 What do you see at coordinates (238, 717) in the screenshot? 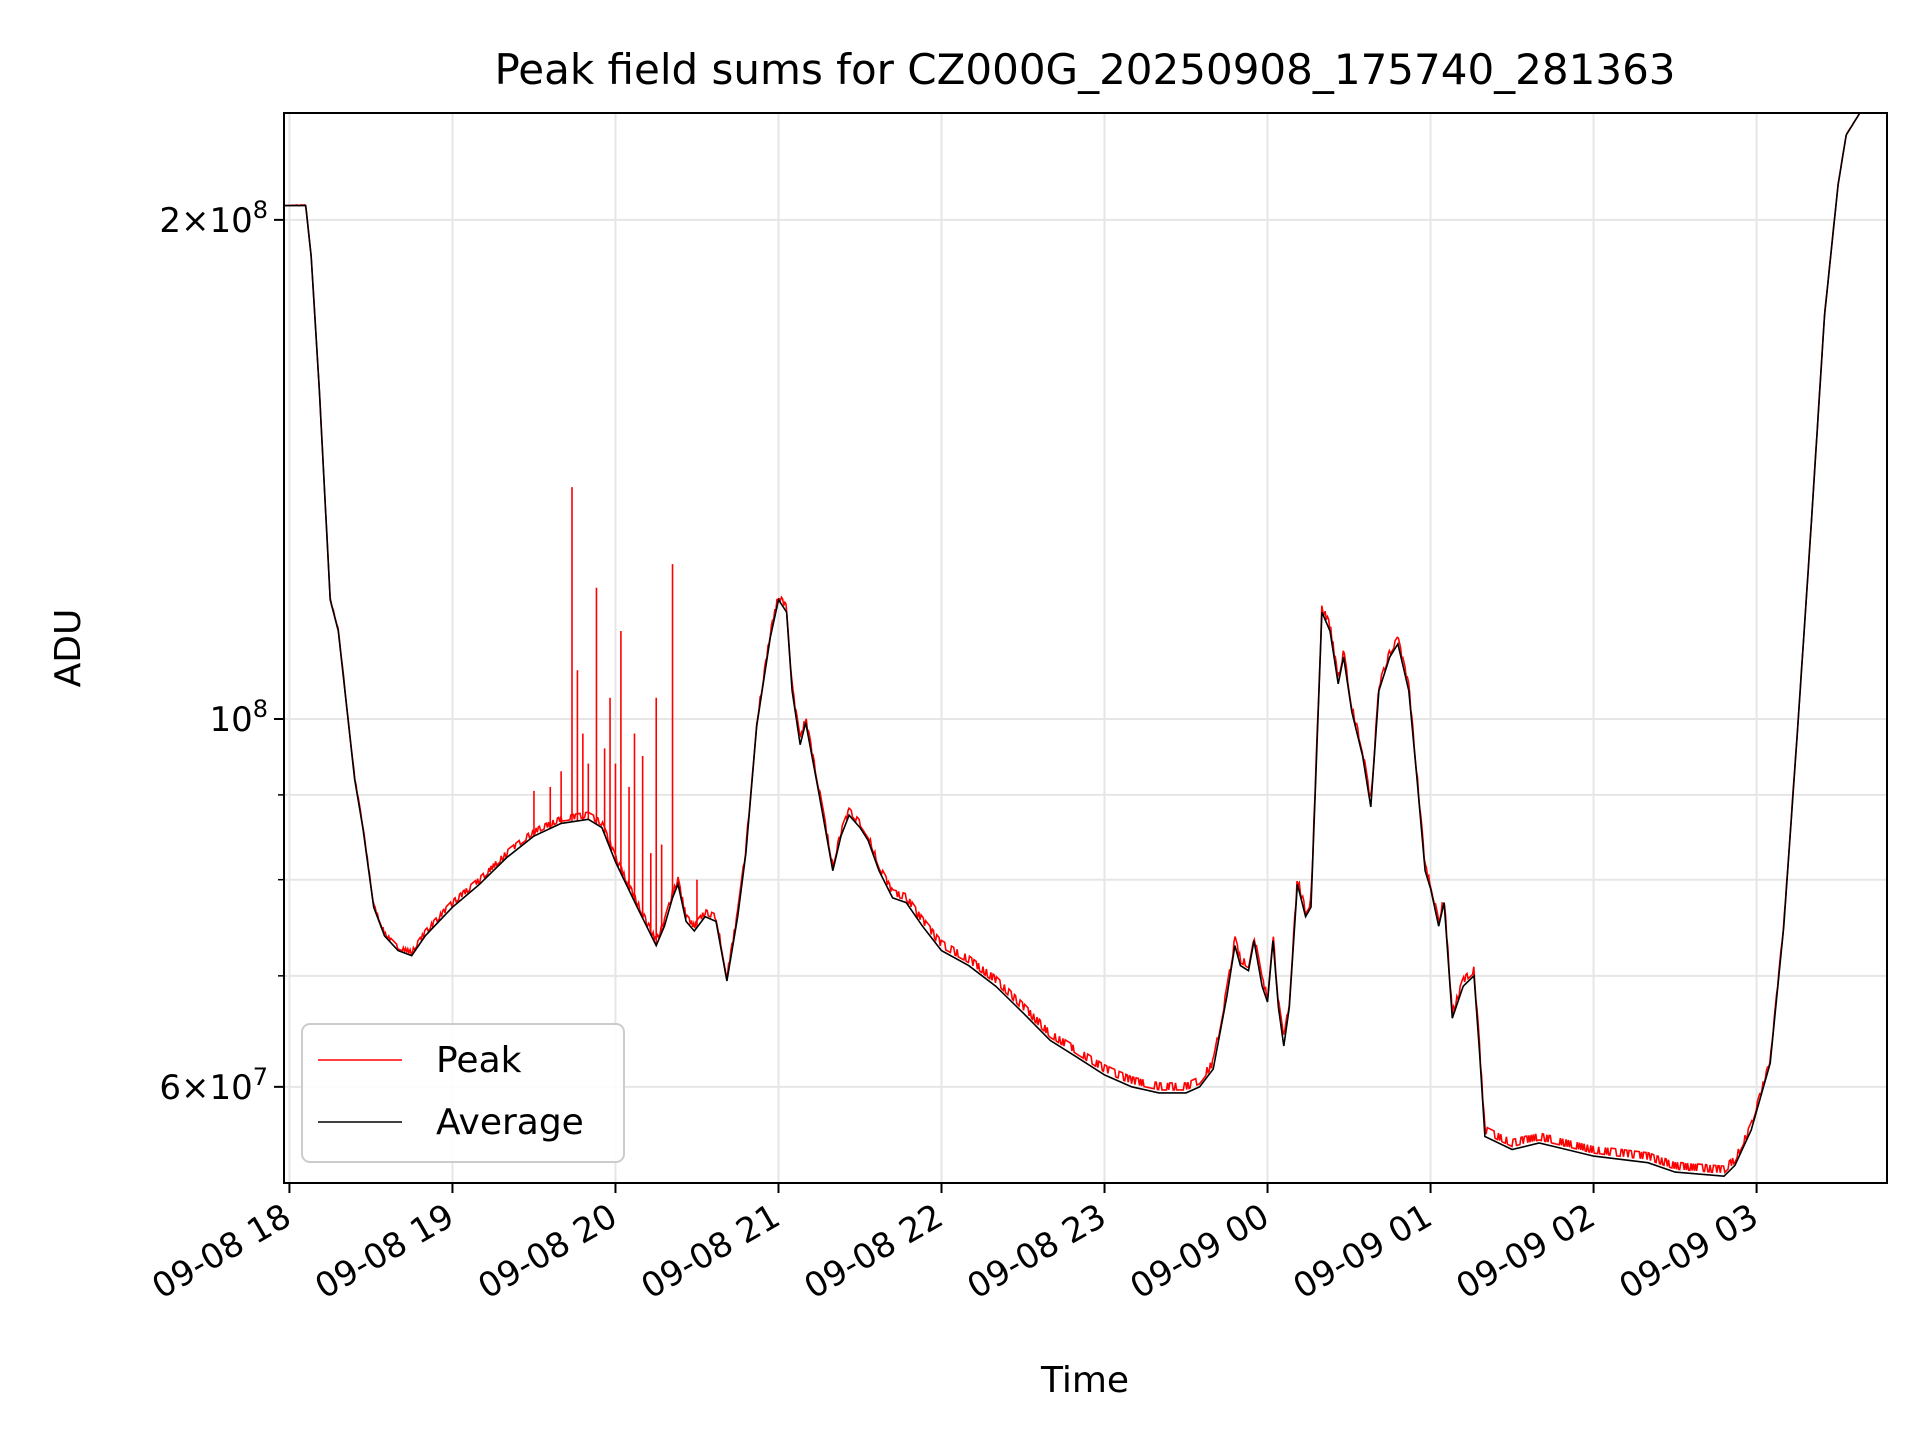
I see `y-tick-label: 108` at bounding box center [238, 717].